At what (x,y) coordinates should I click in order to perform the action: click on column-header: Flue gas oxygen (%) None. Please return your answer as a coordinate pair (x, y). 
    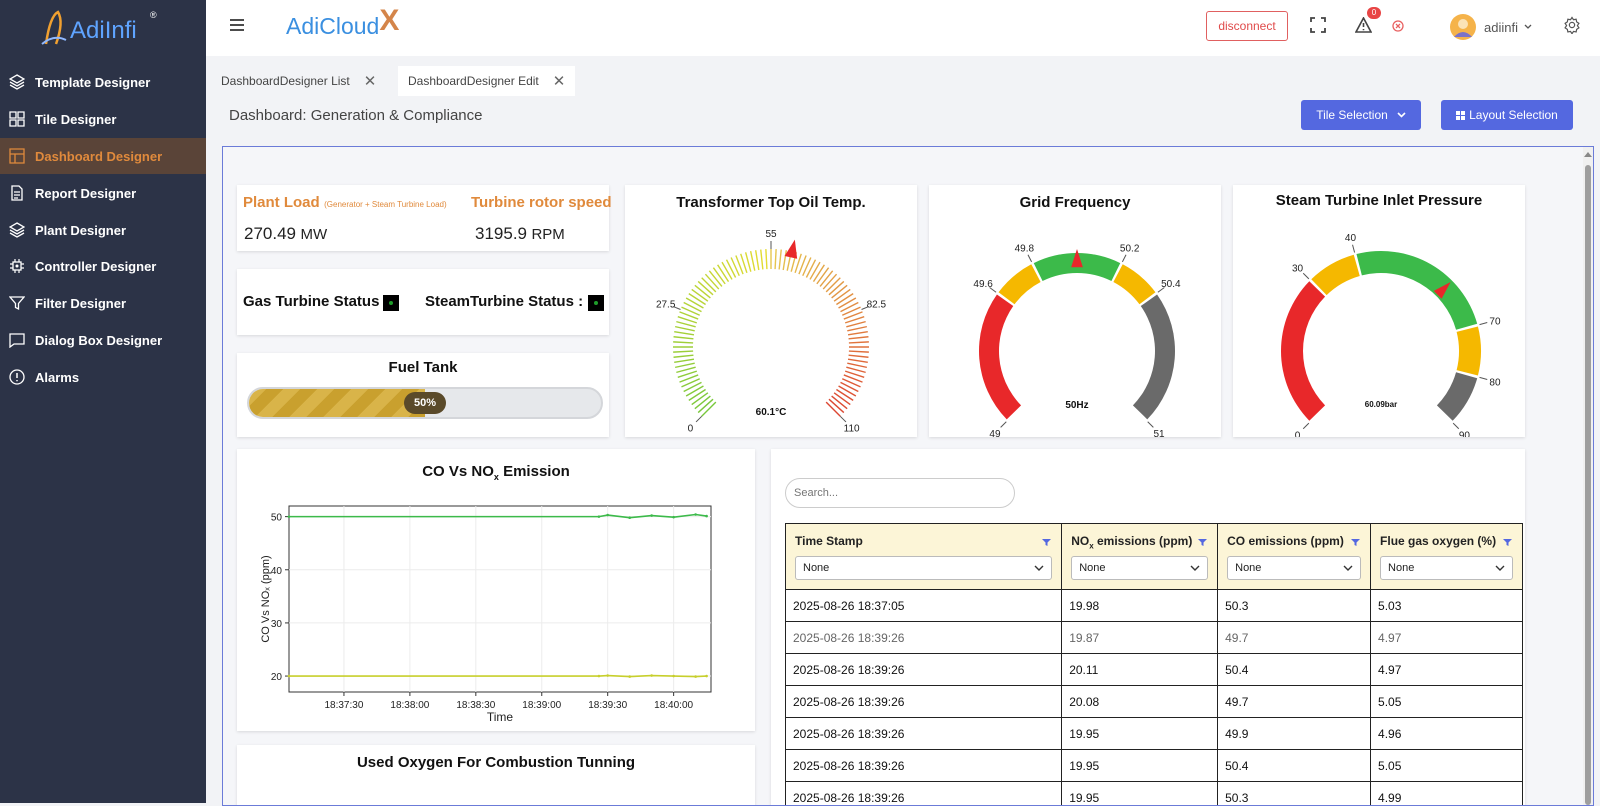
    Looking at the image, I should click on (1447, 557).